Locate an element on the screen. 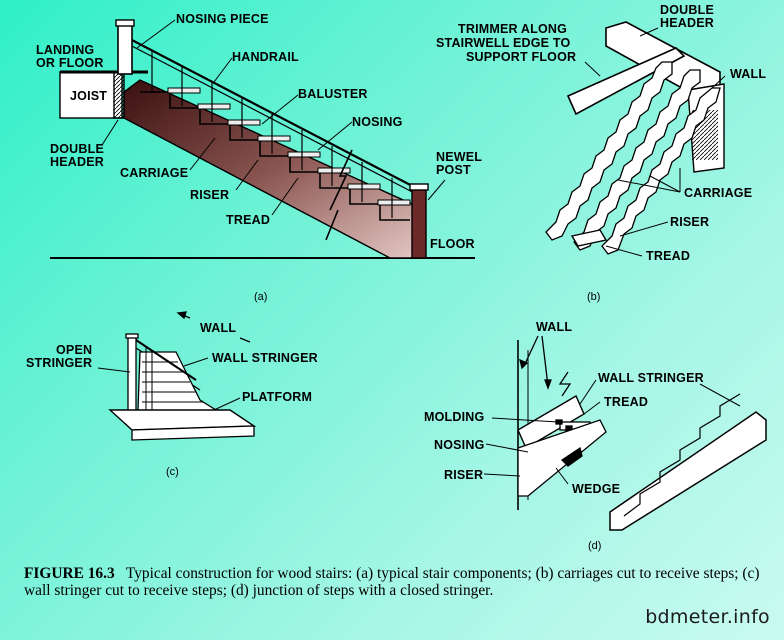 The height and width of the screenshot is (640, 784). panel-b-drawing is located at coordinates (635, 139).